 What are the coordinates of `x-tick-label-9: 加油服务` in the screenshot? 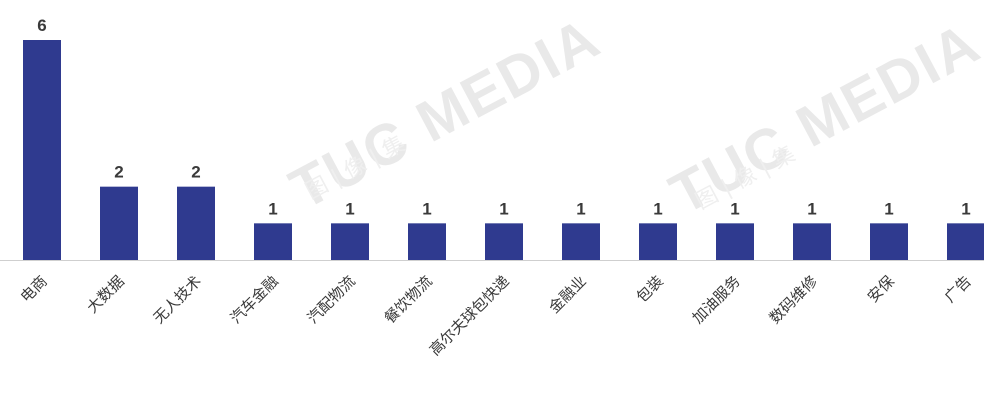 It's located at (716, 299).